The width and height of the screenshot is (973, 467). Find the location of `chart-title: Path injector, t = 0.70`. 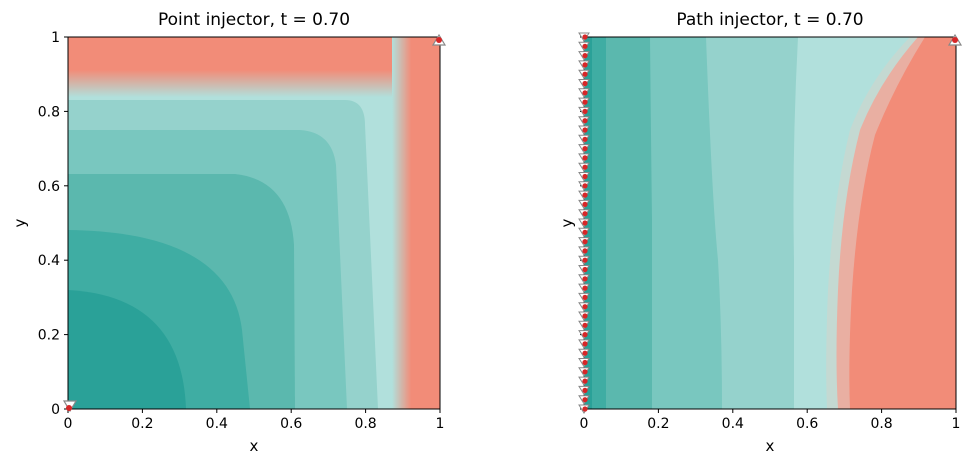

chart-title: Path injector, t = 0.70 is located at coordinates (769, 20).